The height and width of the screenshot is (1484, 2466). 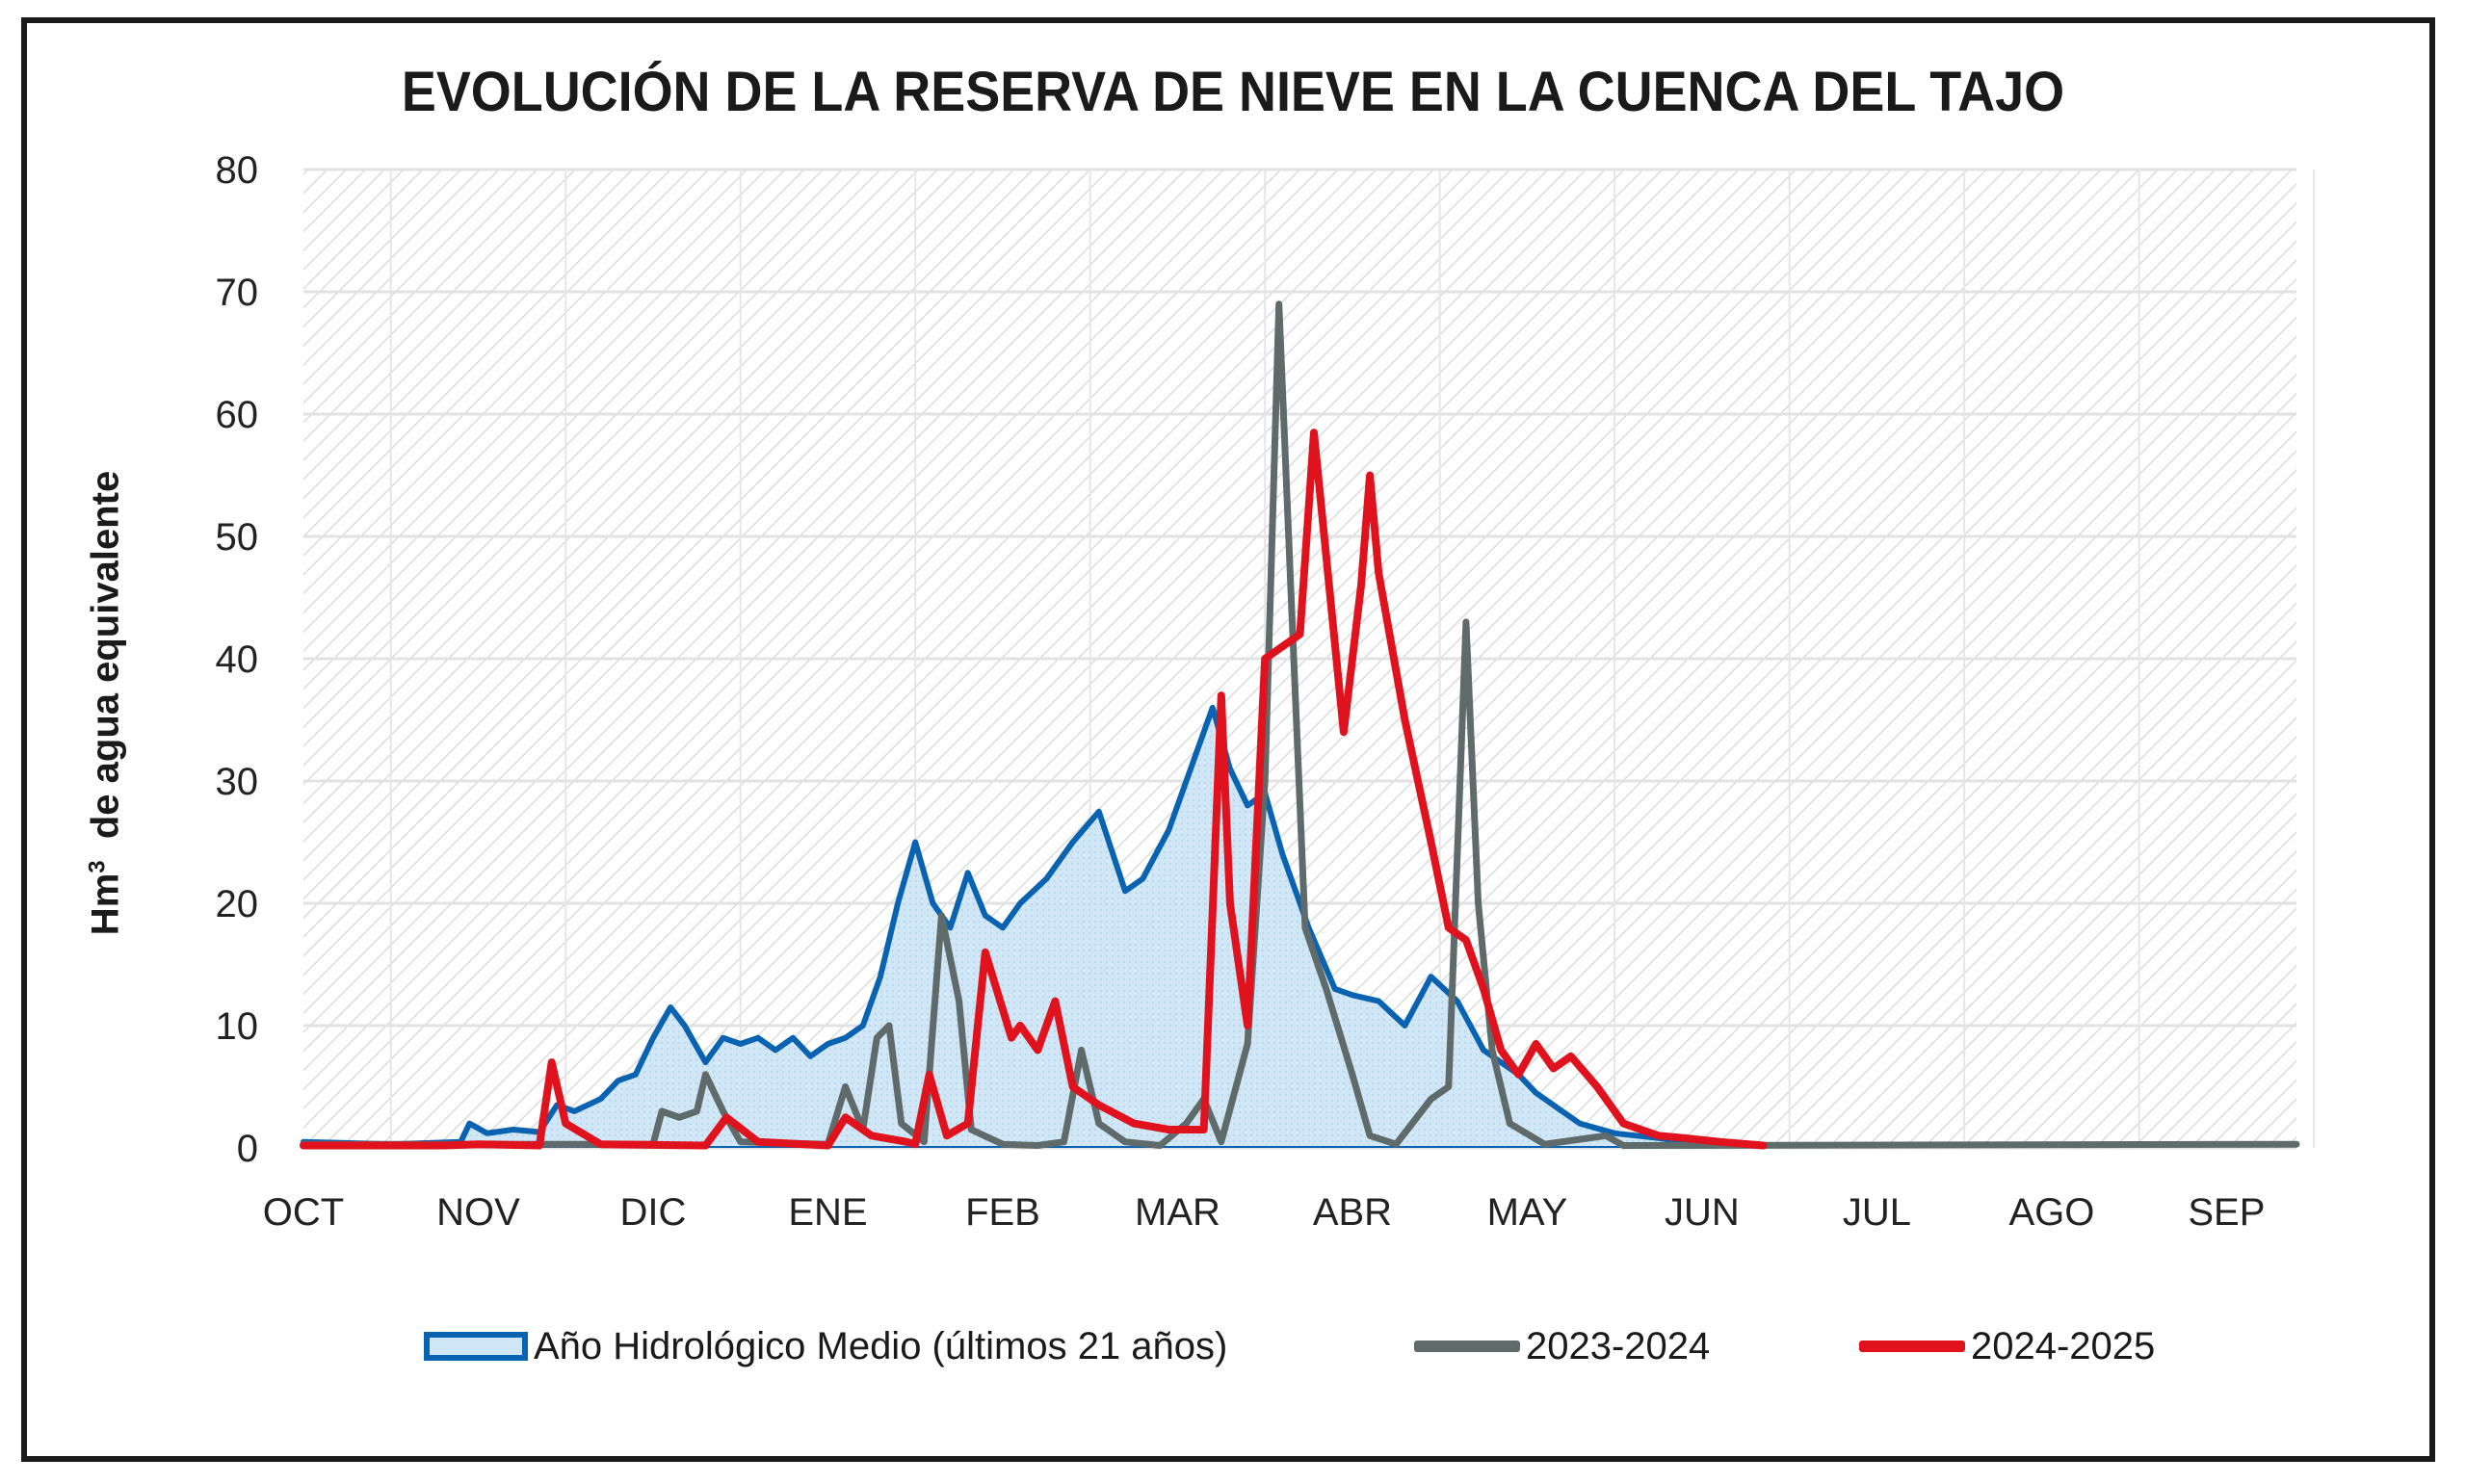 What do you see at coordinates (1527, 1213) in the screenshot?
I see `x-tick-label: MAY` at bounding box center [1527, 1213].